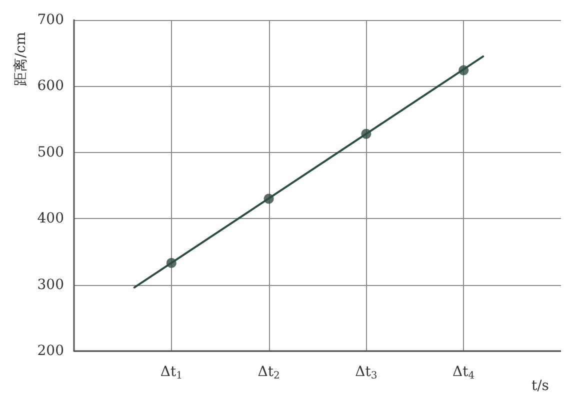  What do you see at coordinates (50, 351) in the screenshot?
I see `y-tick-label: 200` at bounding box center [50, 351].